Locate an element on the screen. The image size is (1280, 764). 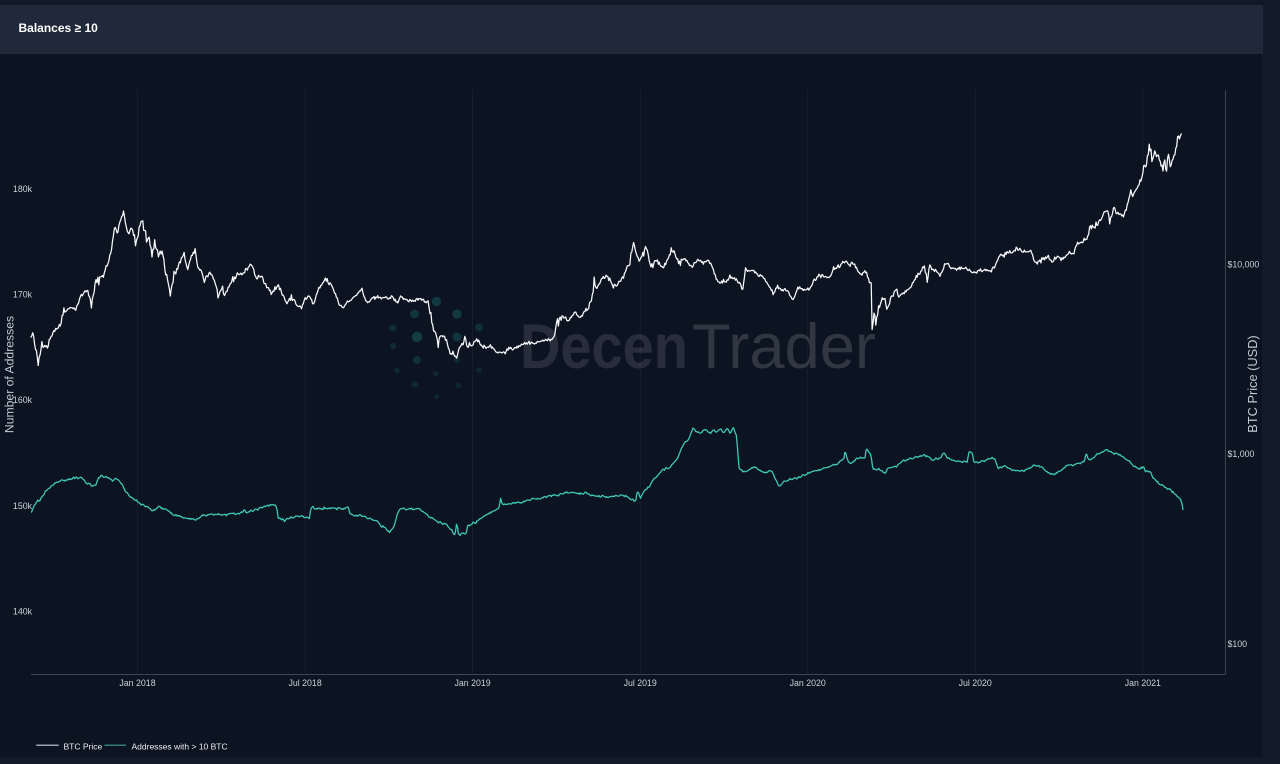
svg-text: BTC Price is located at coordinates (83, 746).